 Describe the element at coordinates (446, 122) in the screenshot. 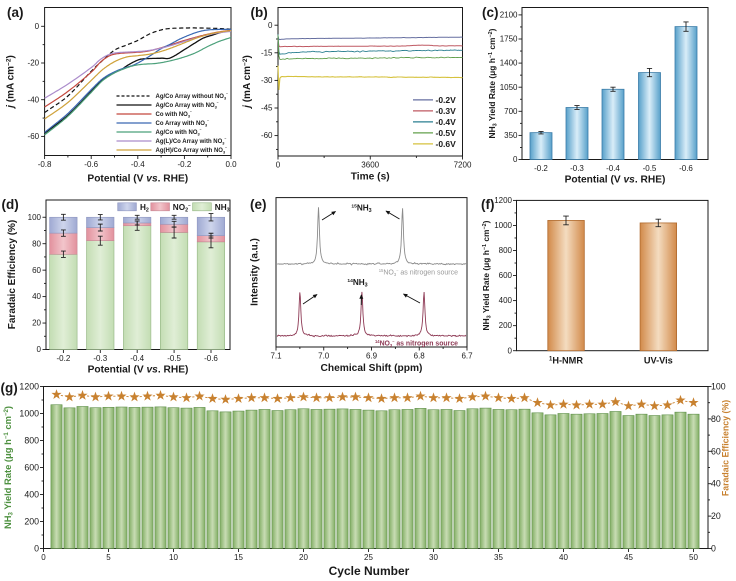

I see `svg-text: -0.4V` at that location.